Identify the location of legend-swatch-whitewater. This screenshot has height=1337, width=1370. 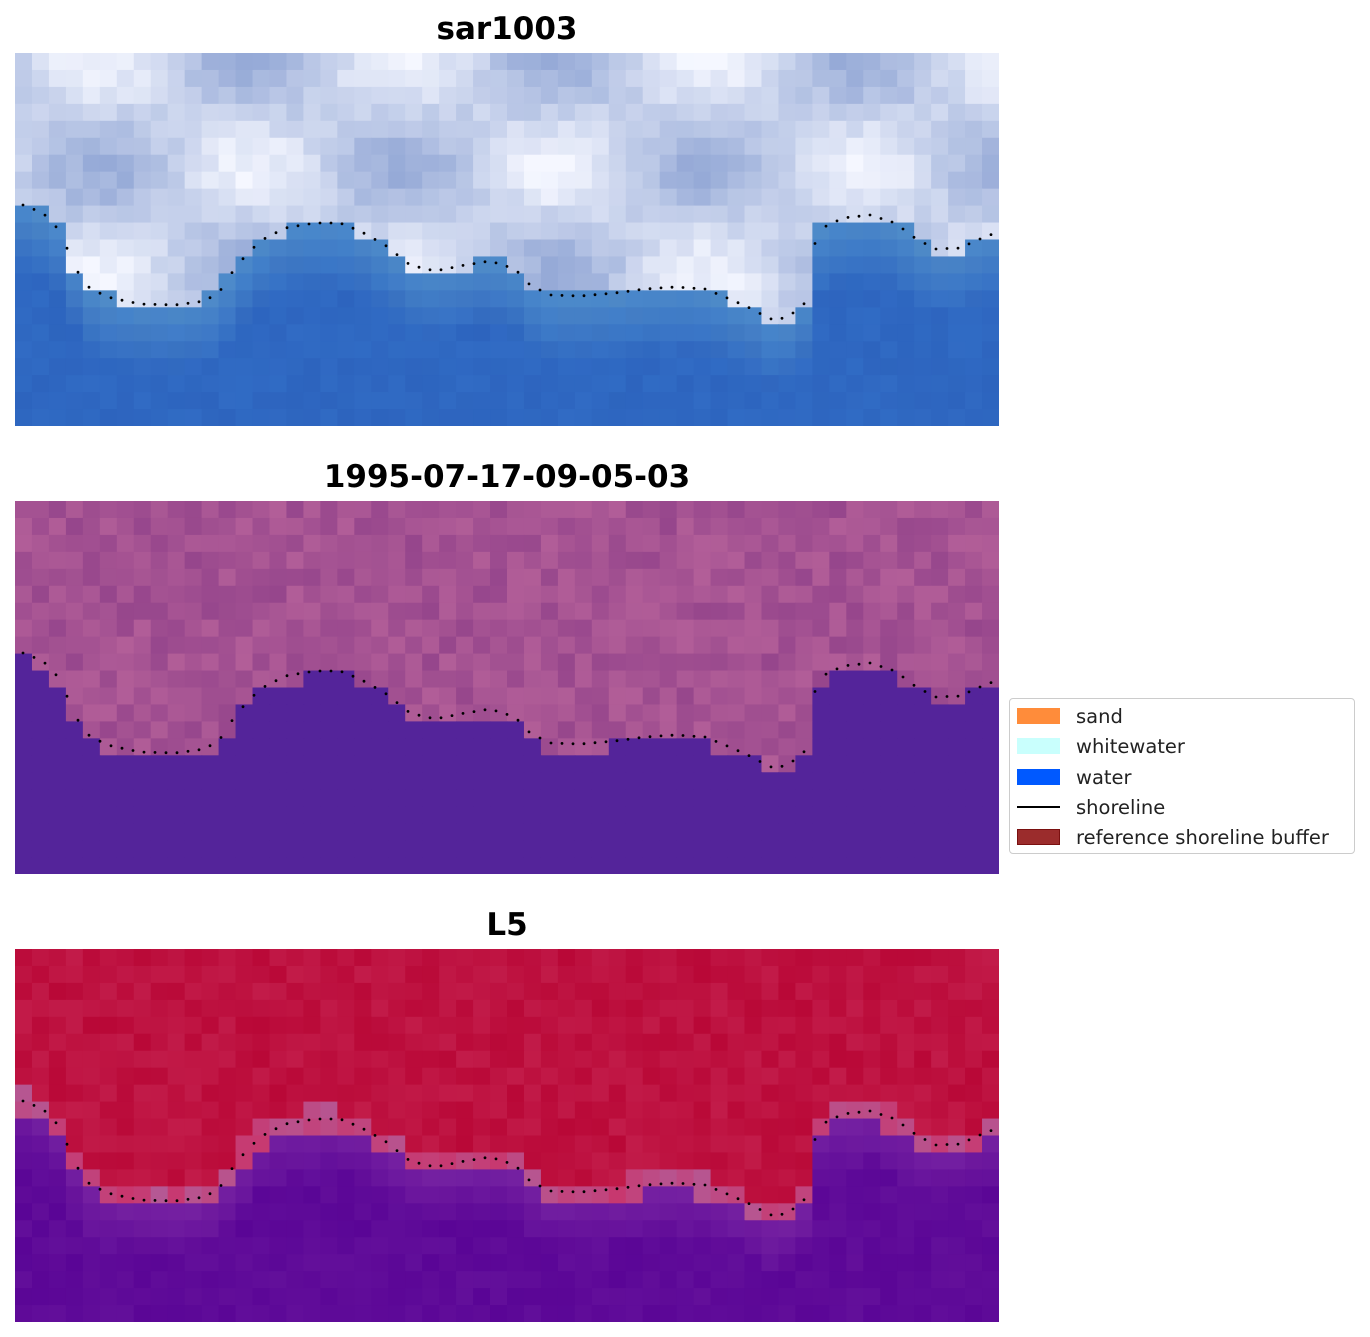
(1038, 746).